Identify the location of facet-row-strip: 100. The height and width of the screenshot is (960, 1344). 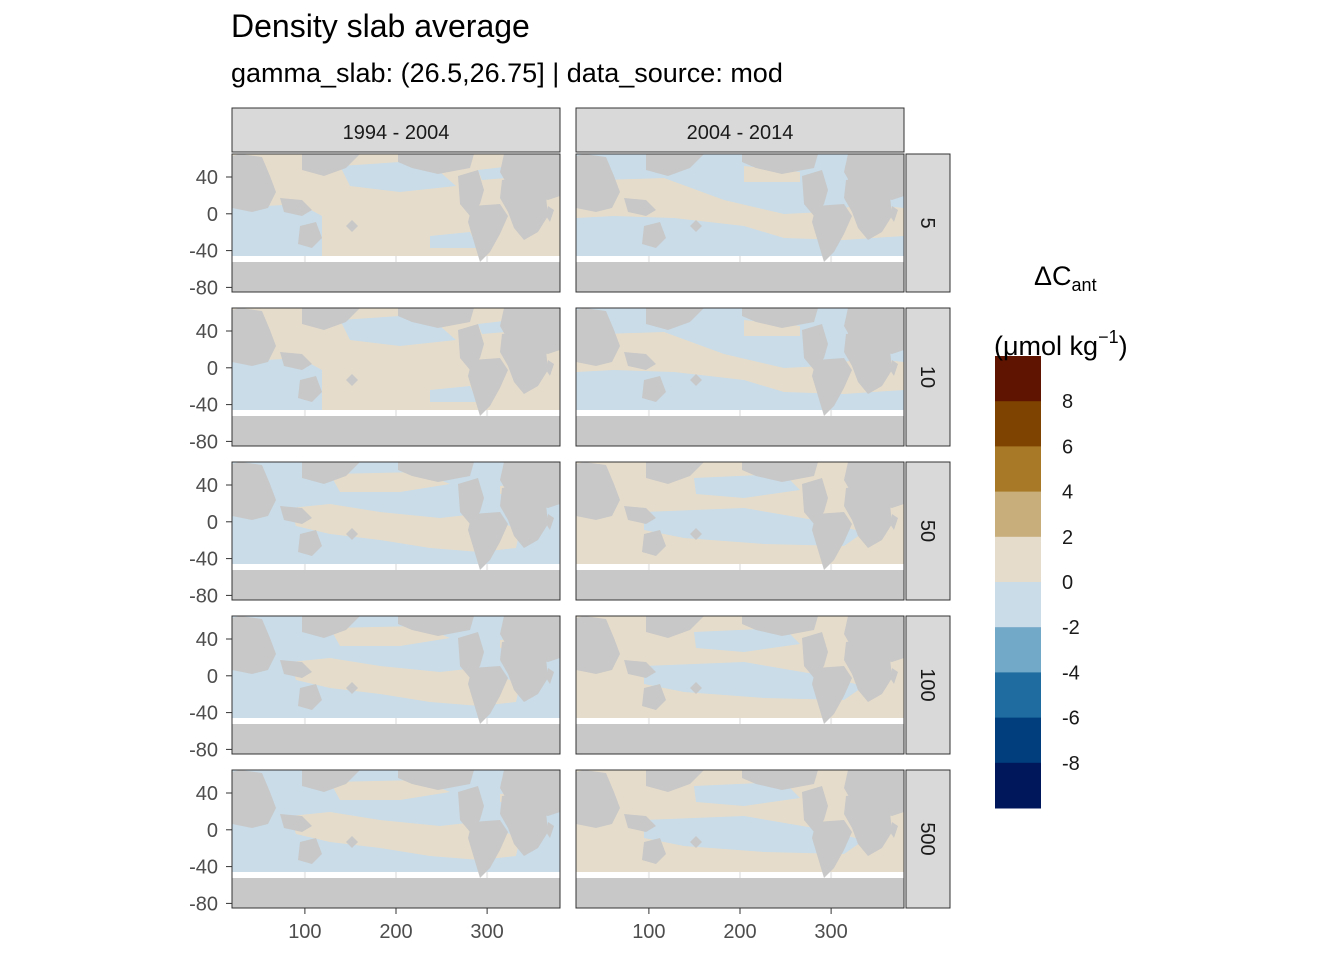
(928, 685).